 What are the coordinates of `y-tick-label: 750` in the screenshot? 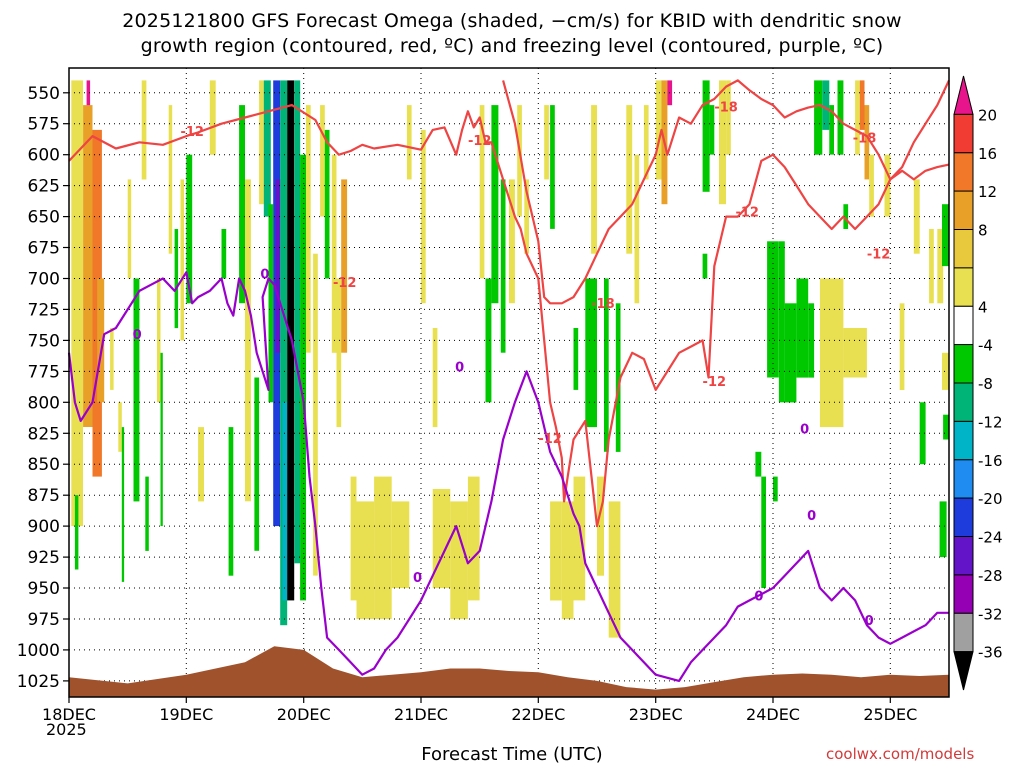 It's located at (44, 341).